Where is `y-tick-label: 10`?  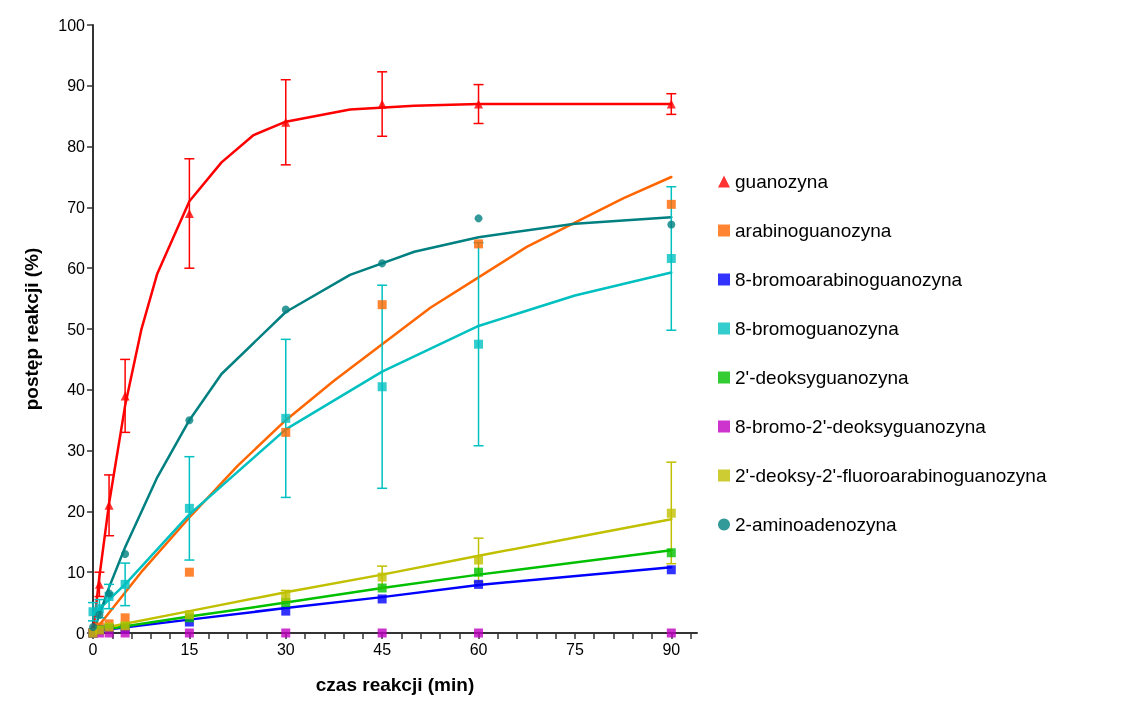
y-tick-label: 10 is located at coordinates (76, 572).